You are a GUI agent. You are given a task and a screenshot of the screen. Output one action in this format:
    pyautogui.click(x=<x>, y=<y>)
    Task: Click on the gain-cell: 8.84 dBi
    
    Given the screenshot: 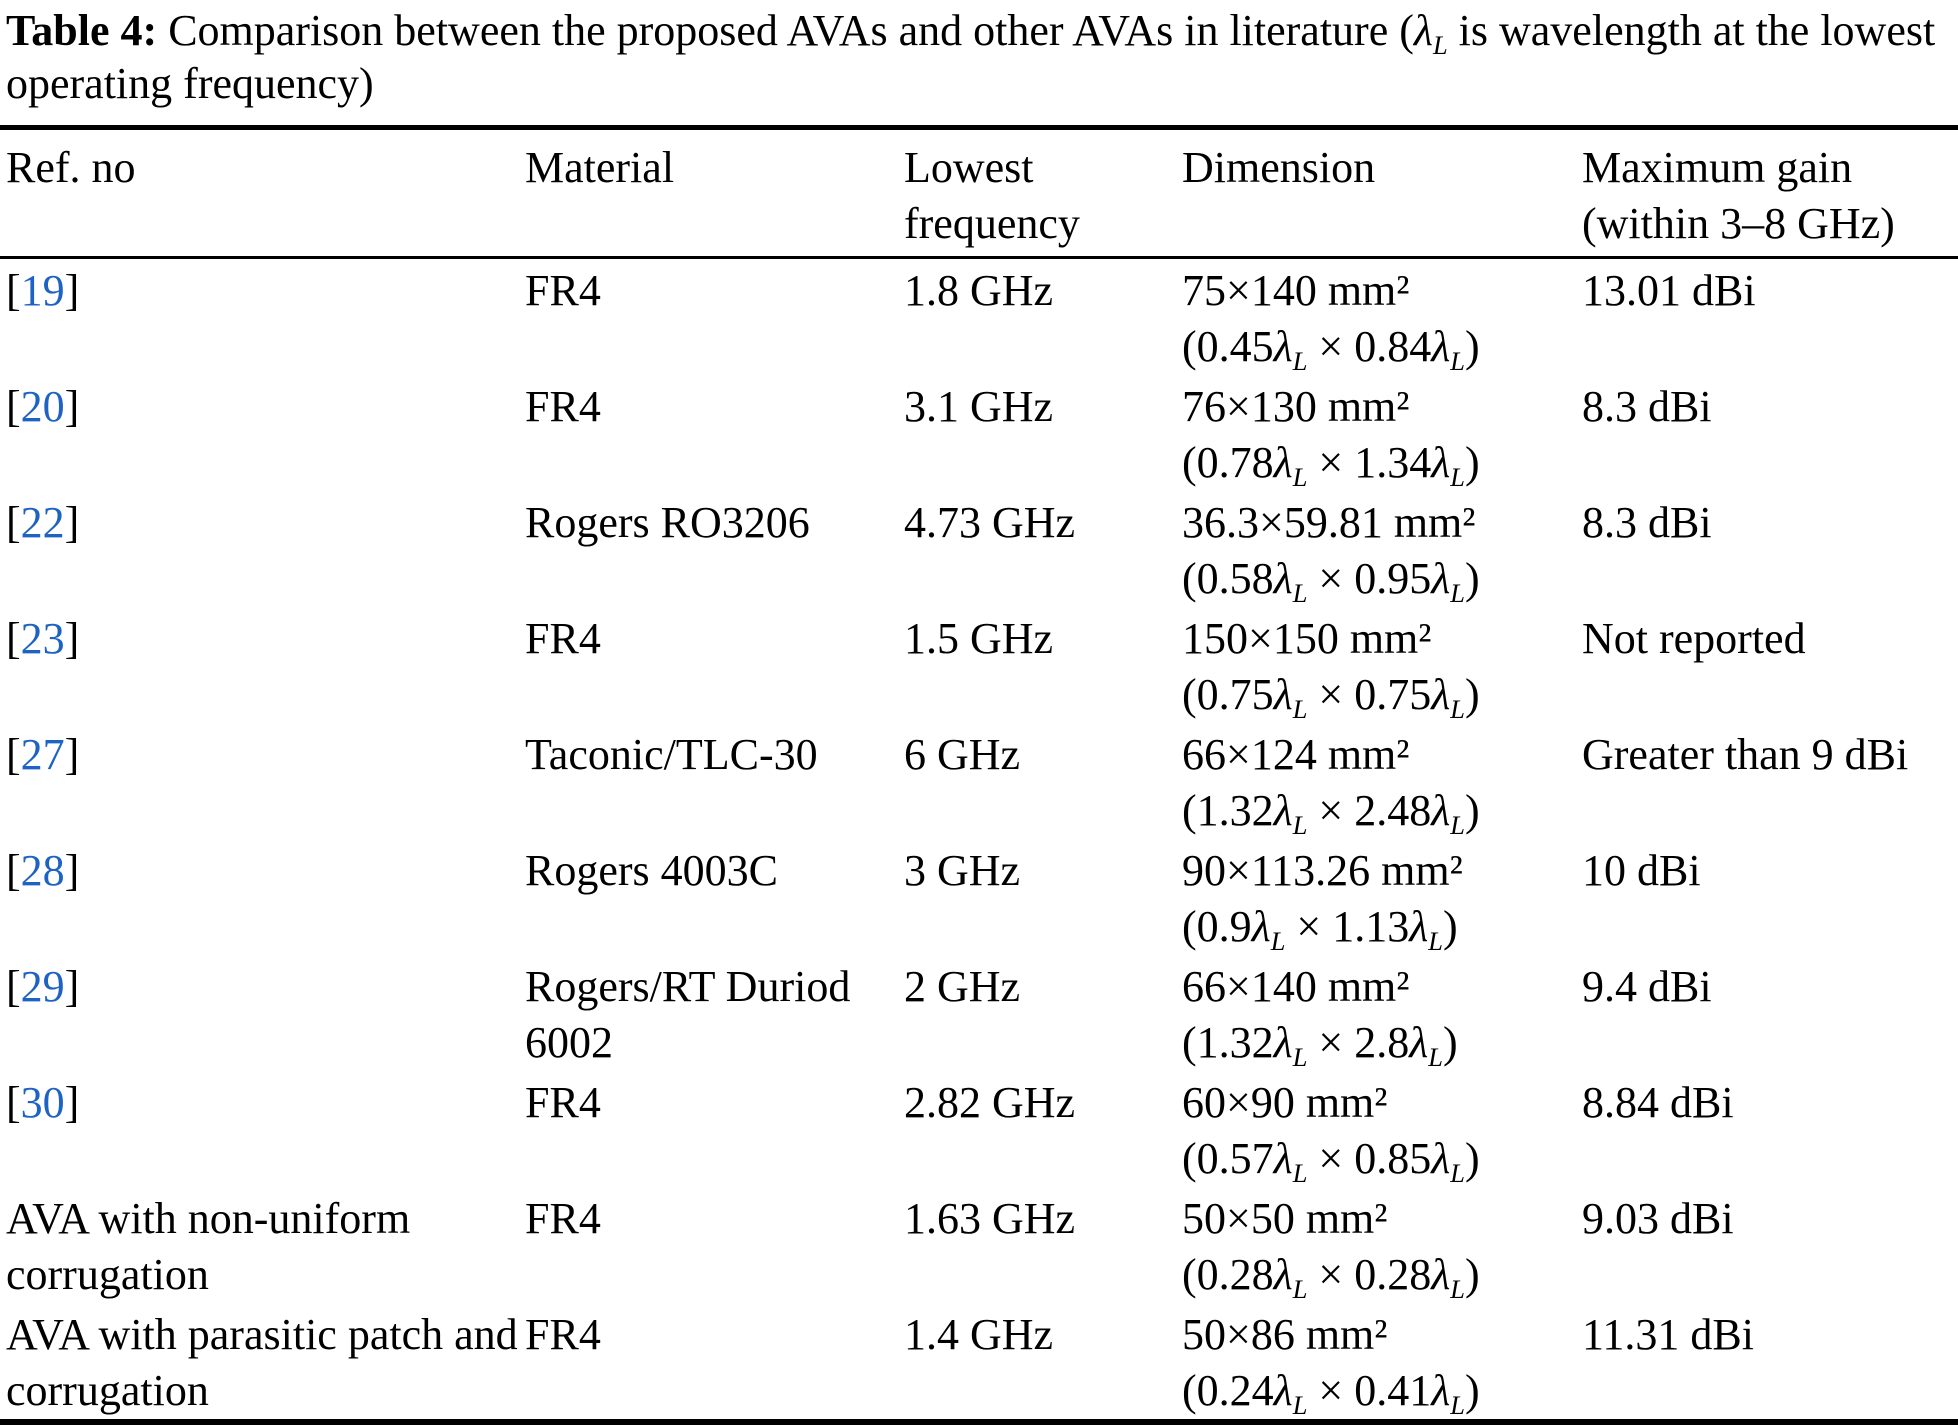 What is the action you would take?
    pyautogui.click(x=1658, y=1102)
    